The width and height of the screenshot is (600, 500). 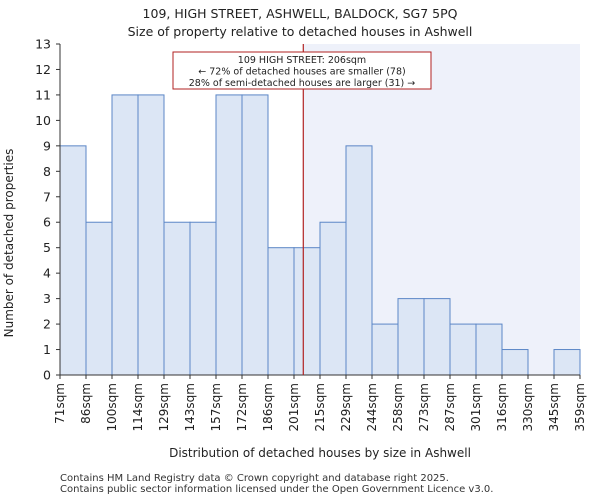 What do you see at coordinates (9, 243) in the screenshot?
I see `y-axis-label: Number of detached properties` at bounding box center [9, 243].